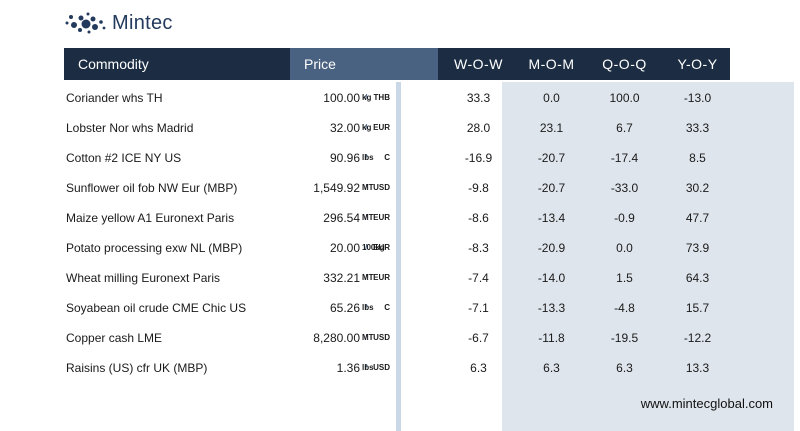 The width and height of the screenshot is (800, 431). What do you see at coordinates (381, 97) in the screenshot?
I see `currency-code: THB` at bounding box center [381, 97].